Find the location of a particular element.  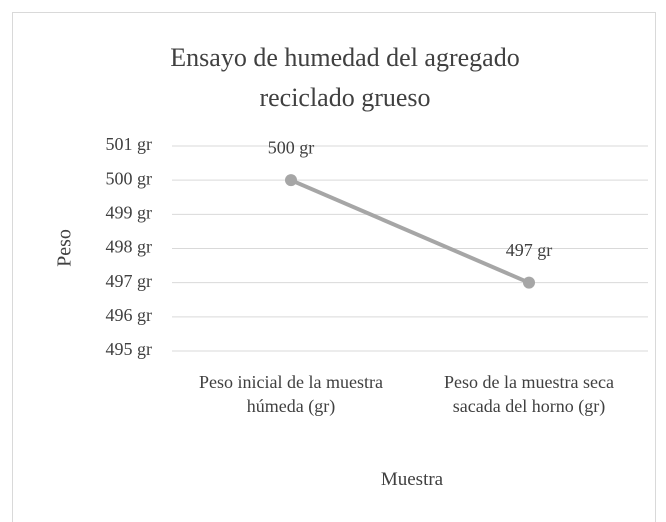

y-axis-label: Peso is located at coordinates (65, 248).